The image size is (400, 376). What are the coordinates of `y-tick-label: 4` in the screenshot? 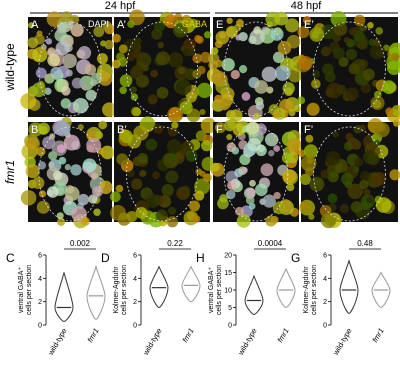 It's located at (40, 279).